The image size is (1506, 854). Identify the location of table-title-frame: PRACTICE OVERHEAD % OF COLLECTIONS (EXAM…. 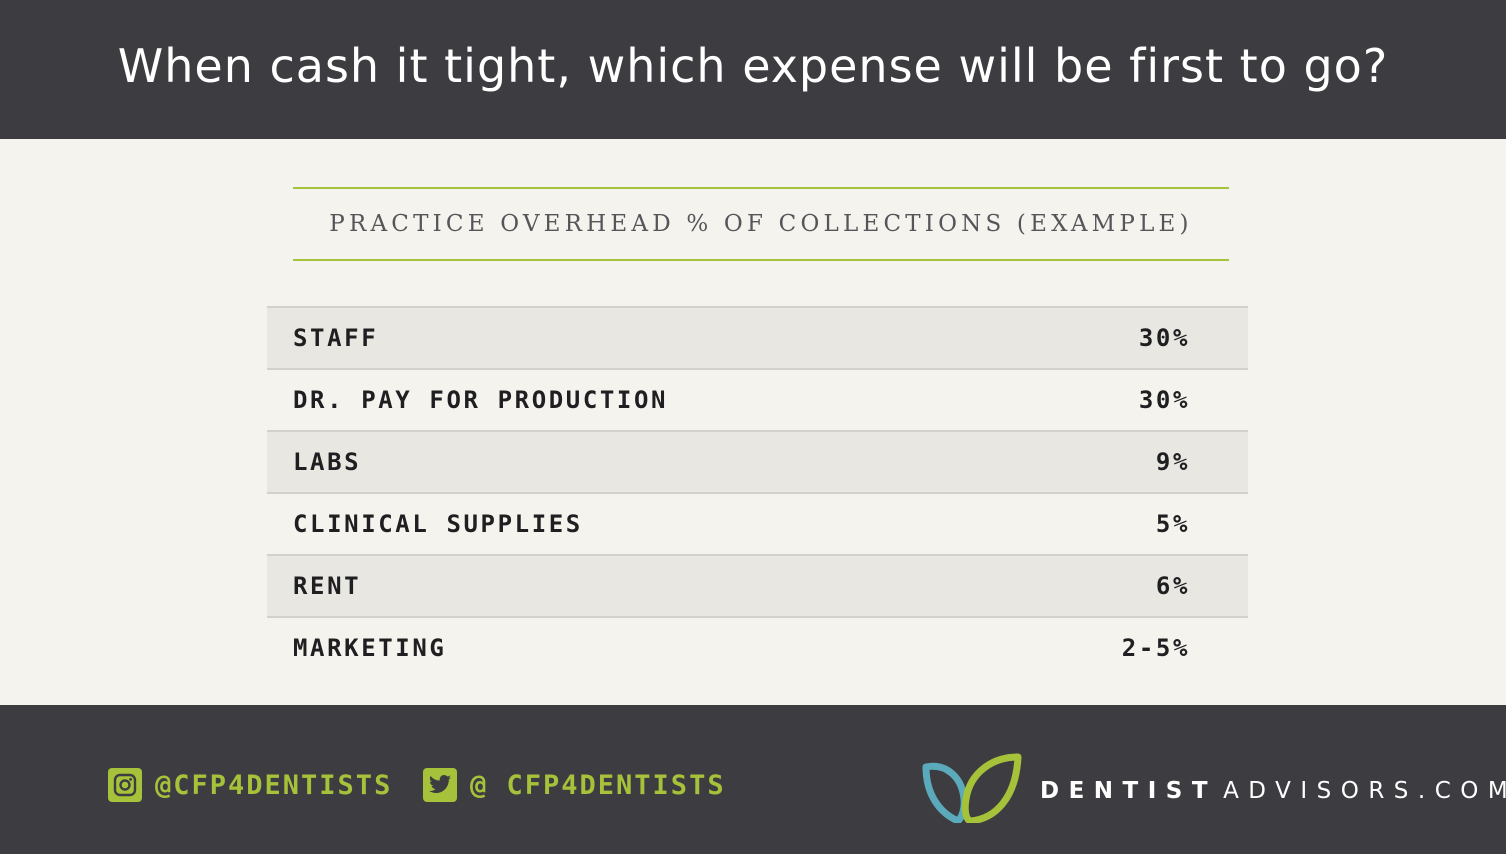
(761, 224).